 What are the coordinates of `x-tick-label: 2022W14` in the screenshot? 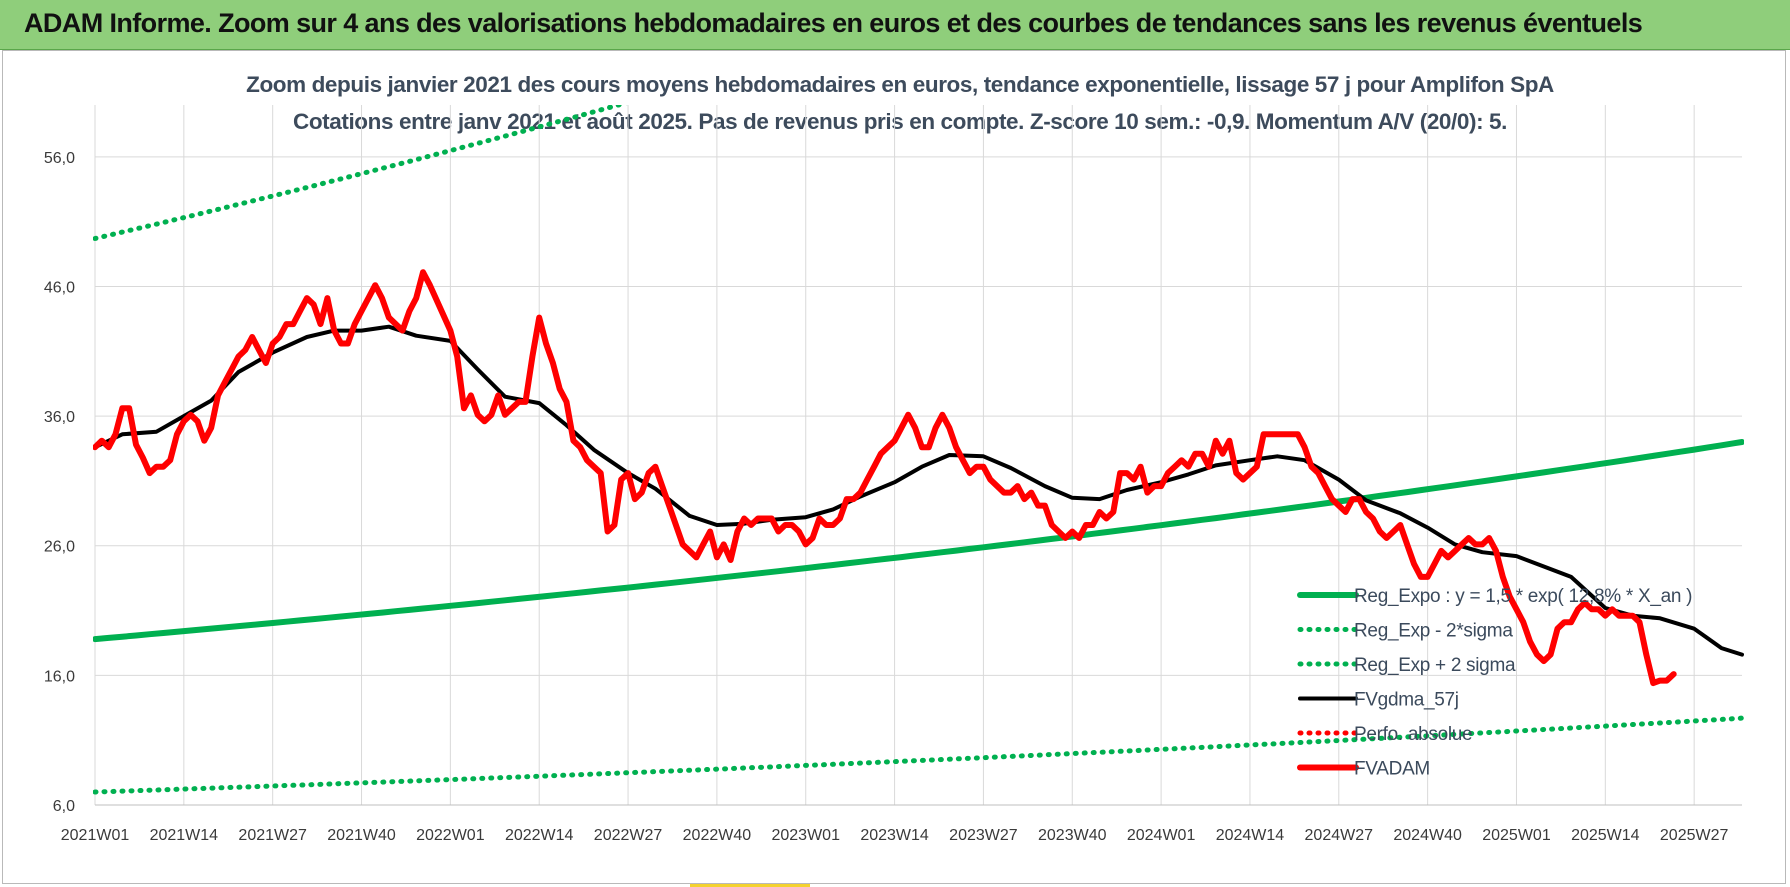 It's located at (539, 835).